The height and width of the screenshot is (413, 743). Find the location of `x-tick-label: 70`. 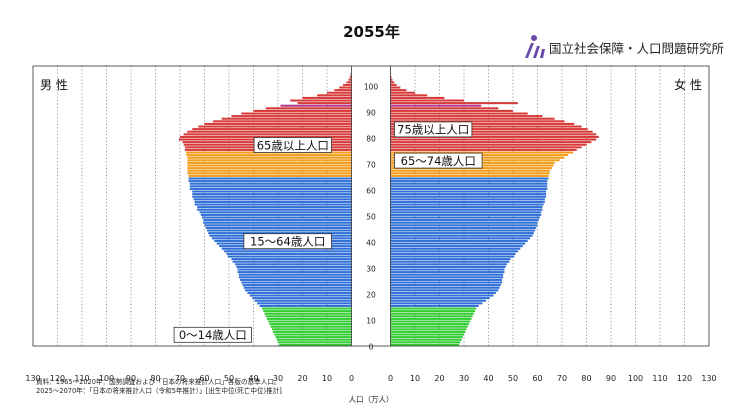

x-tick-label: 70 is located at coordinates (562, 378).